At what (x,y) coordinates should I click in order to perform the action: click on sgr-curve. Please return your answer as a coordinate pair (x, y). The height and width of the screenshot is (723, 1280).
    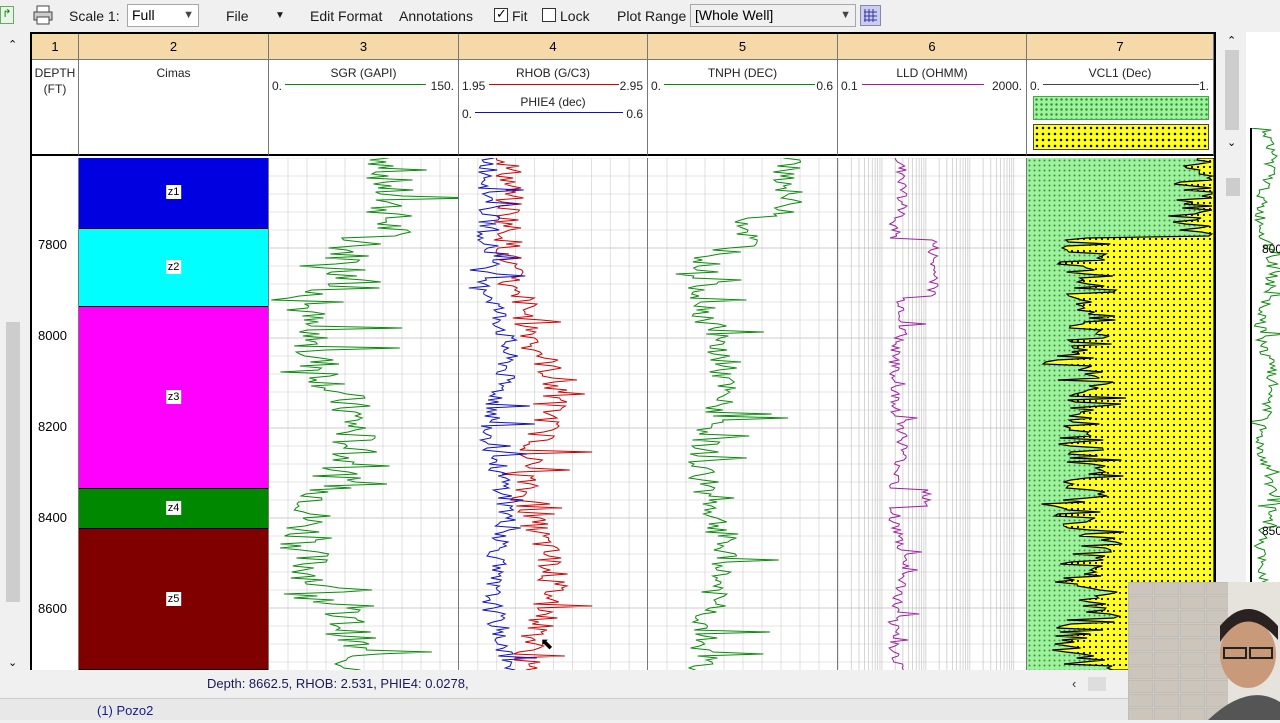
    Looking at the image, I should click on (364, 414).